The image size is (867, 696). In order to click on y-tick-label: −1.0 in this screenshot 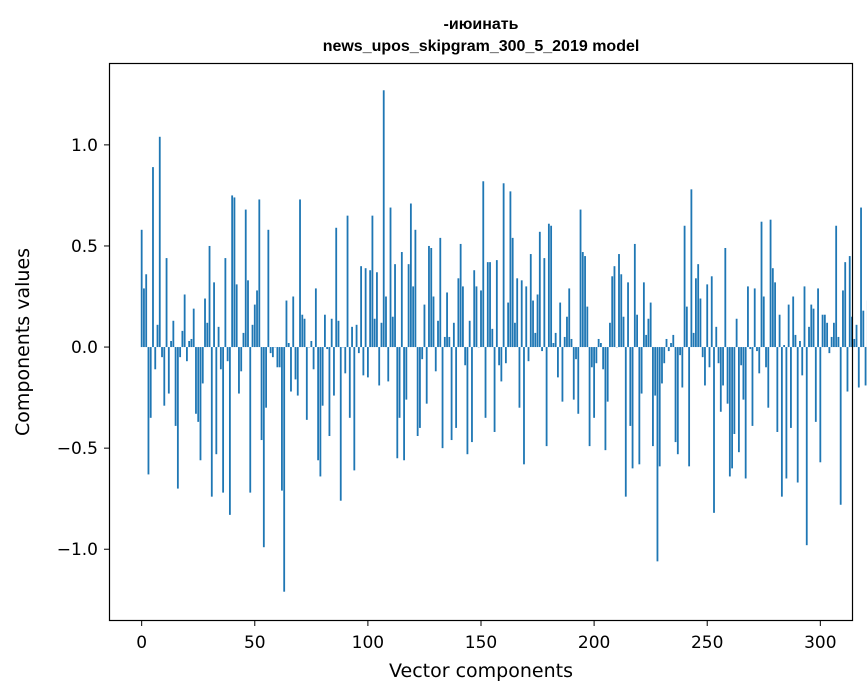, I will do `click(77, 550)`.